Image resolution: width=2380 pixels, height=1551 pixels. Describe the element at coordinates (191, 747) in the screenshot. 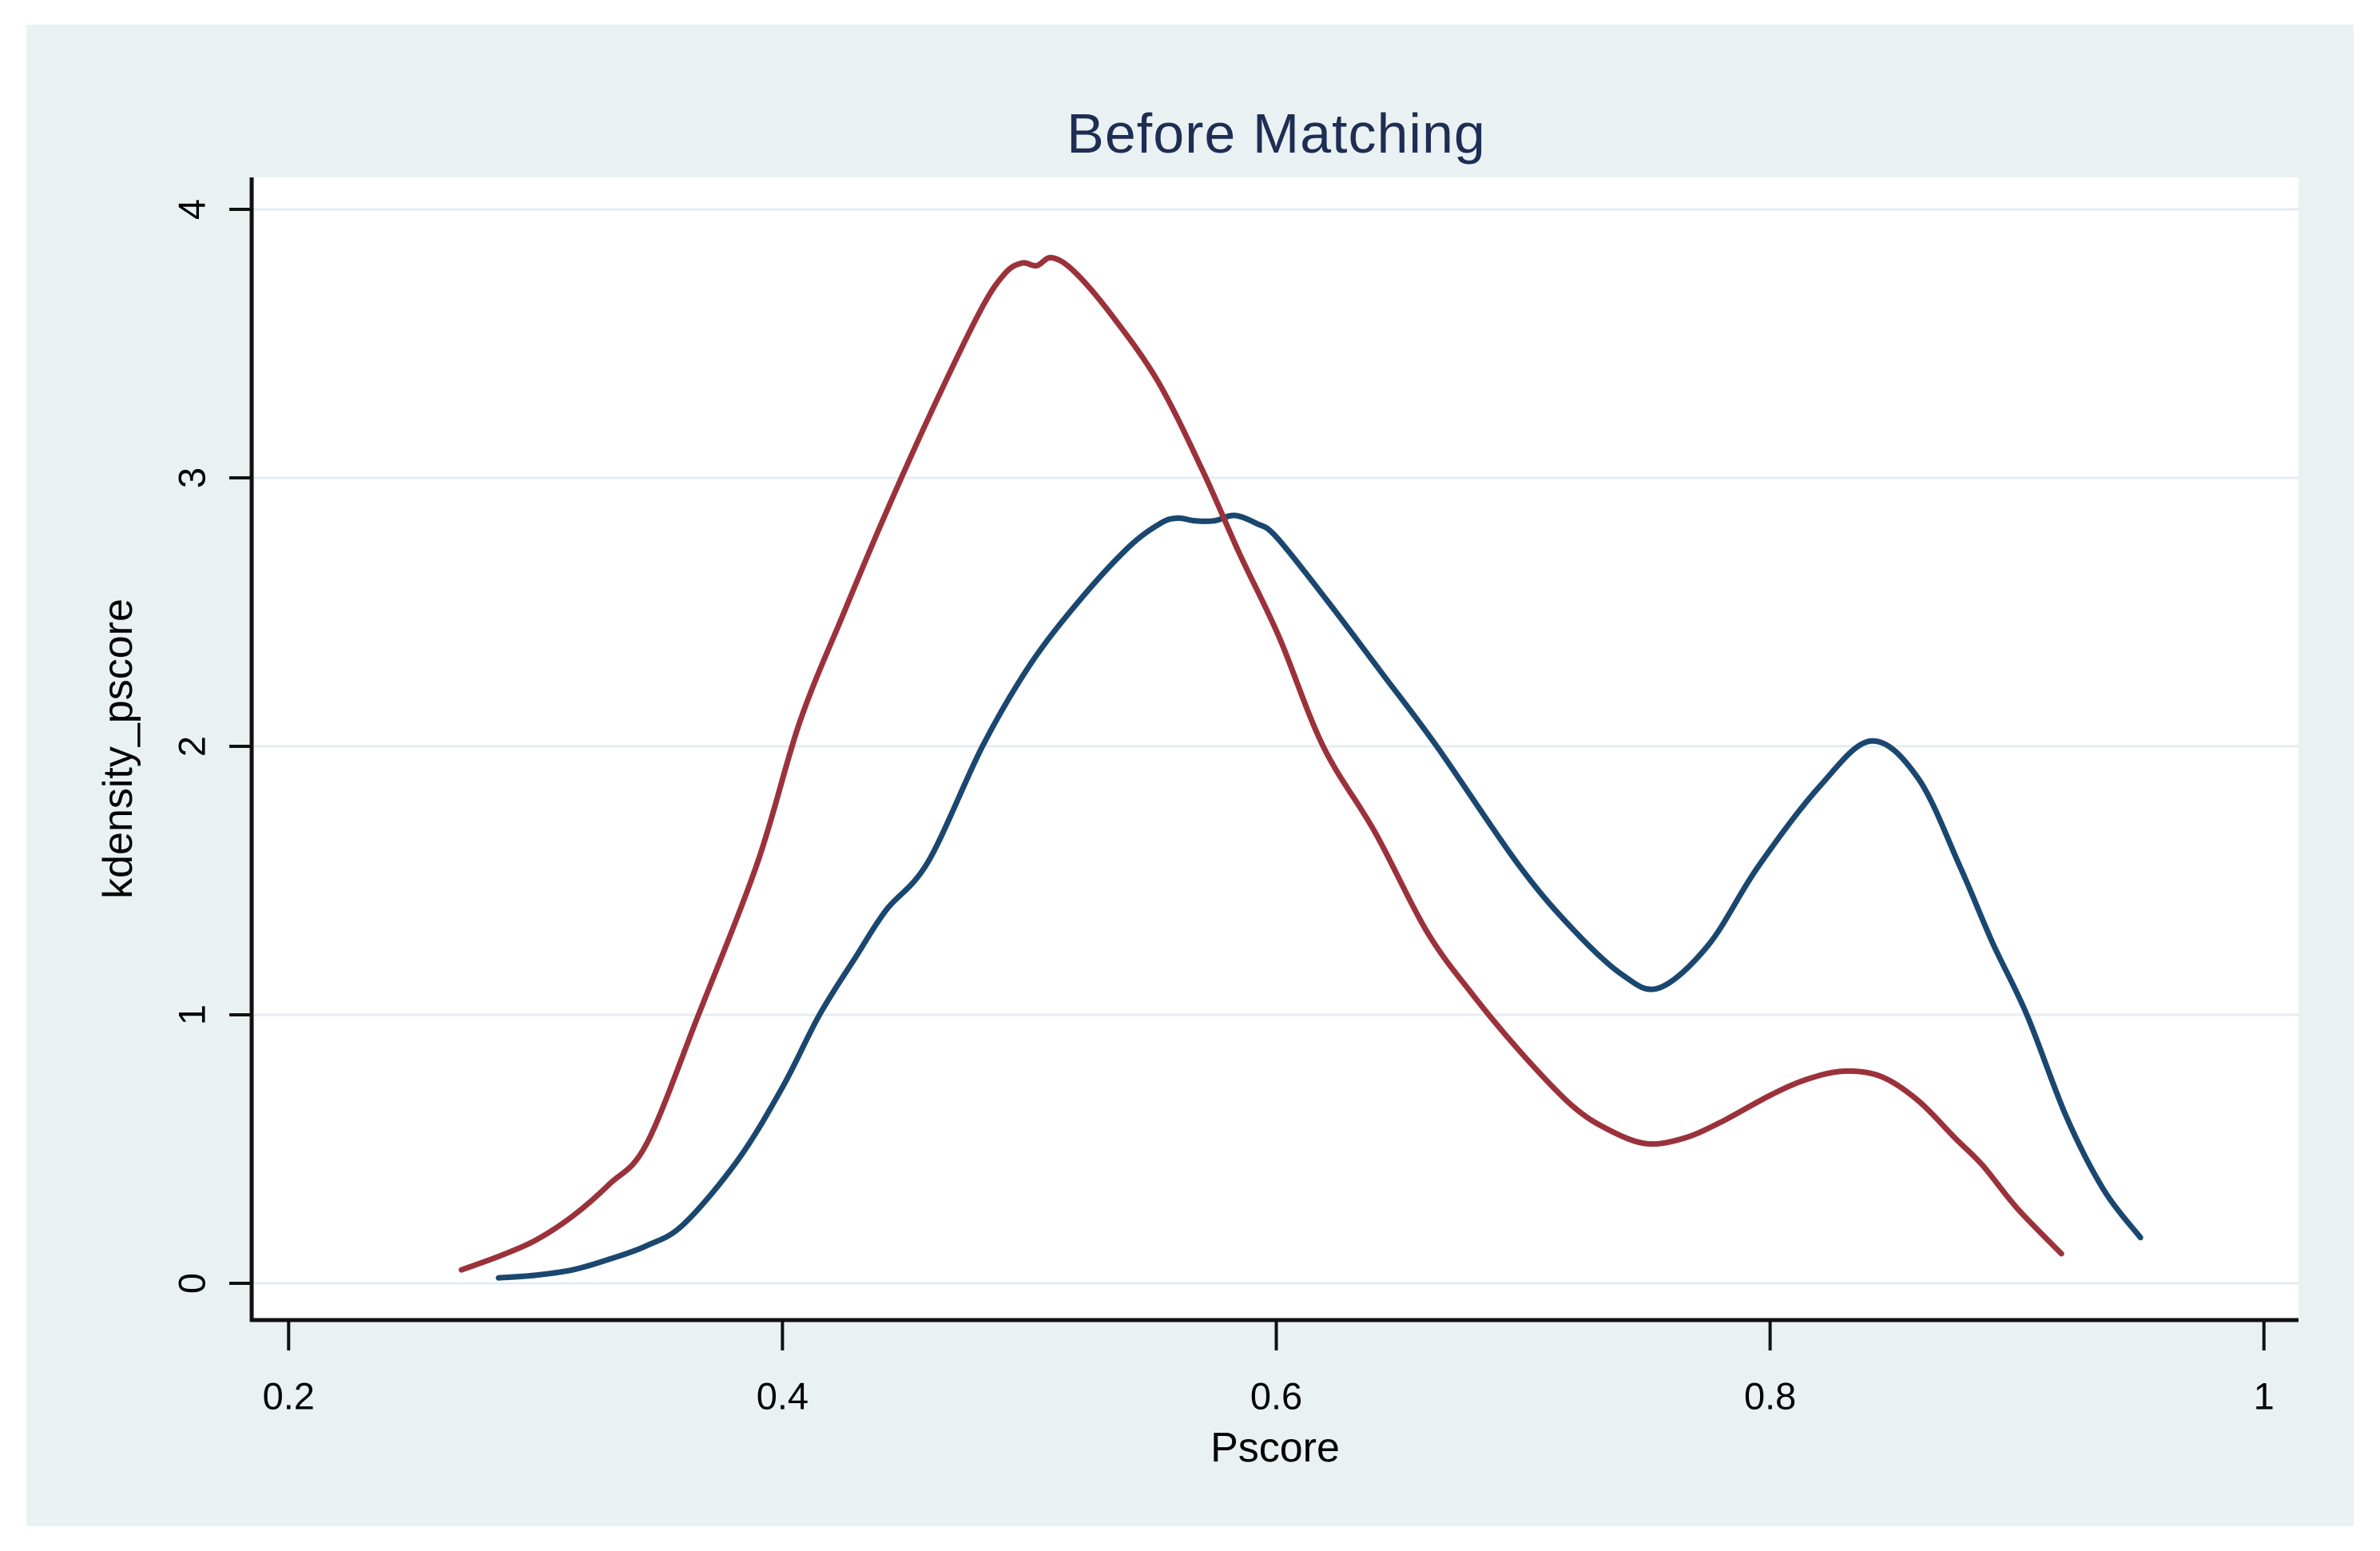

I see `y-tick-label-2: 2` at that location.